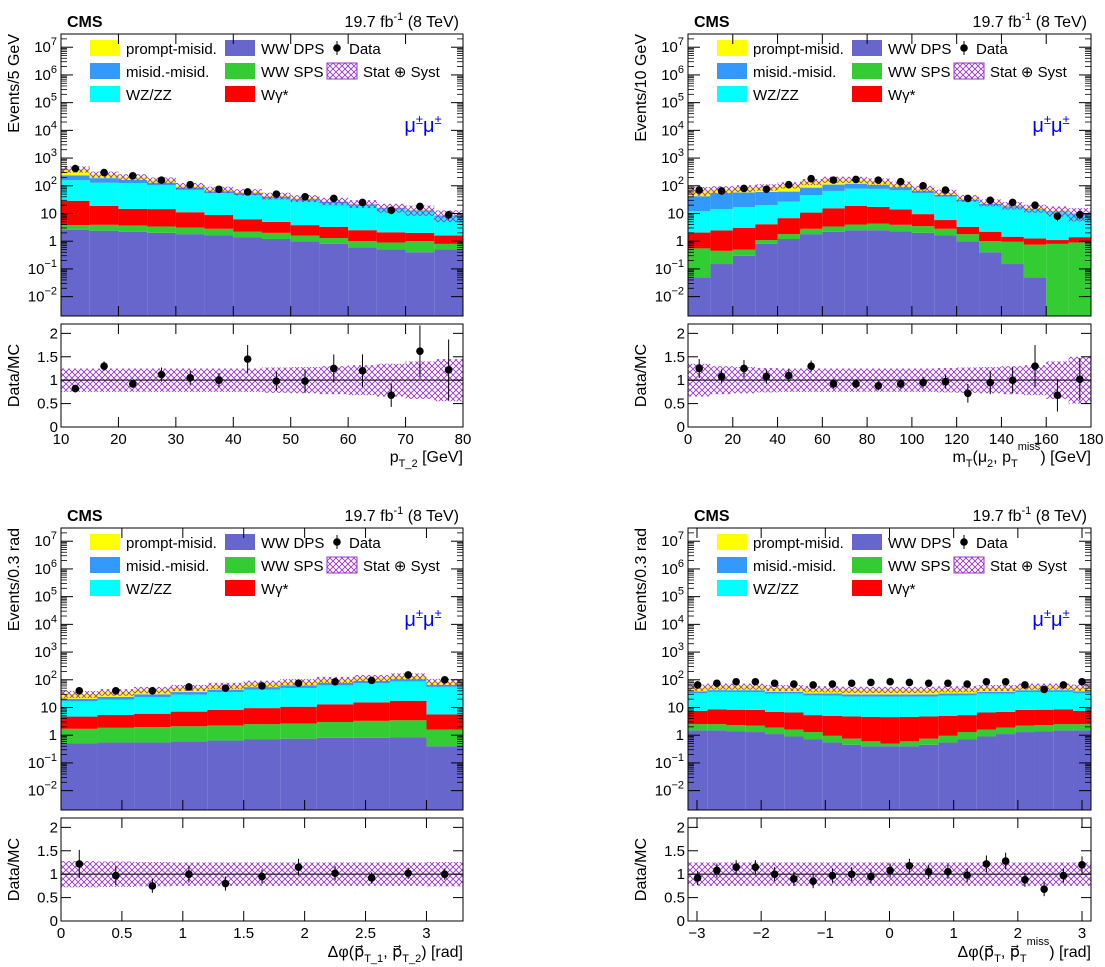  What do you see at coordinates (153, 49) in the screenshot?
I see `legend-item-prompt-misid: prompt-misid.` at bounding box center [153, 49].